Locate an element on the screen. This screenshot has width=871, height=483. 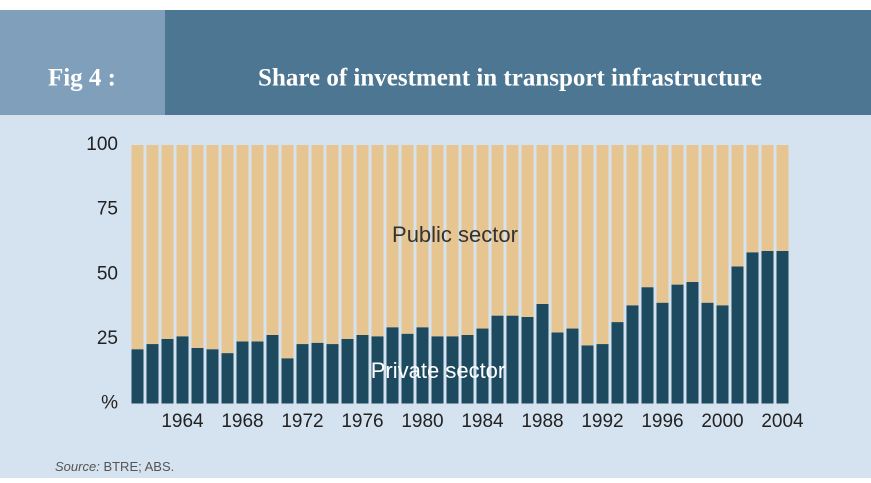
fig-label: Fig 4 : is located at coordinates (82, 78).